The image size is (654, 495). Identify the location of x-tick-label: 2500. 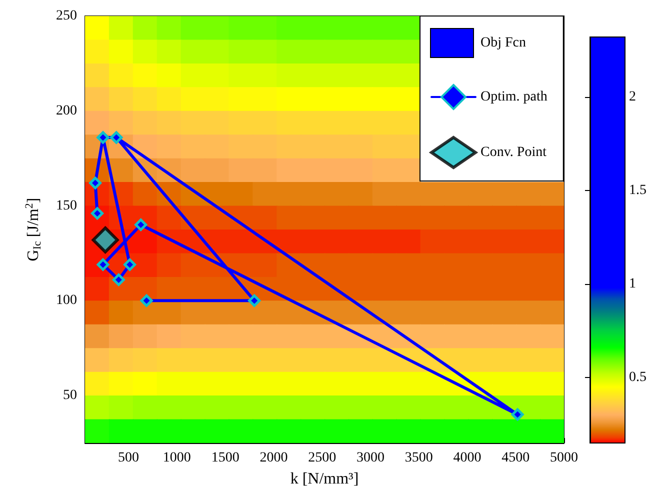
(322, 458).